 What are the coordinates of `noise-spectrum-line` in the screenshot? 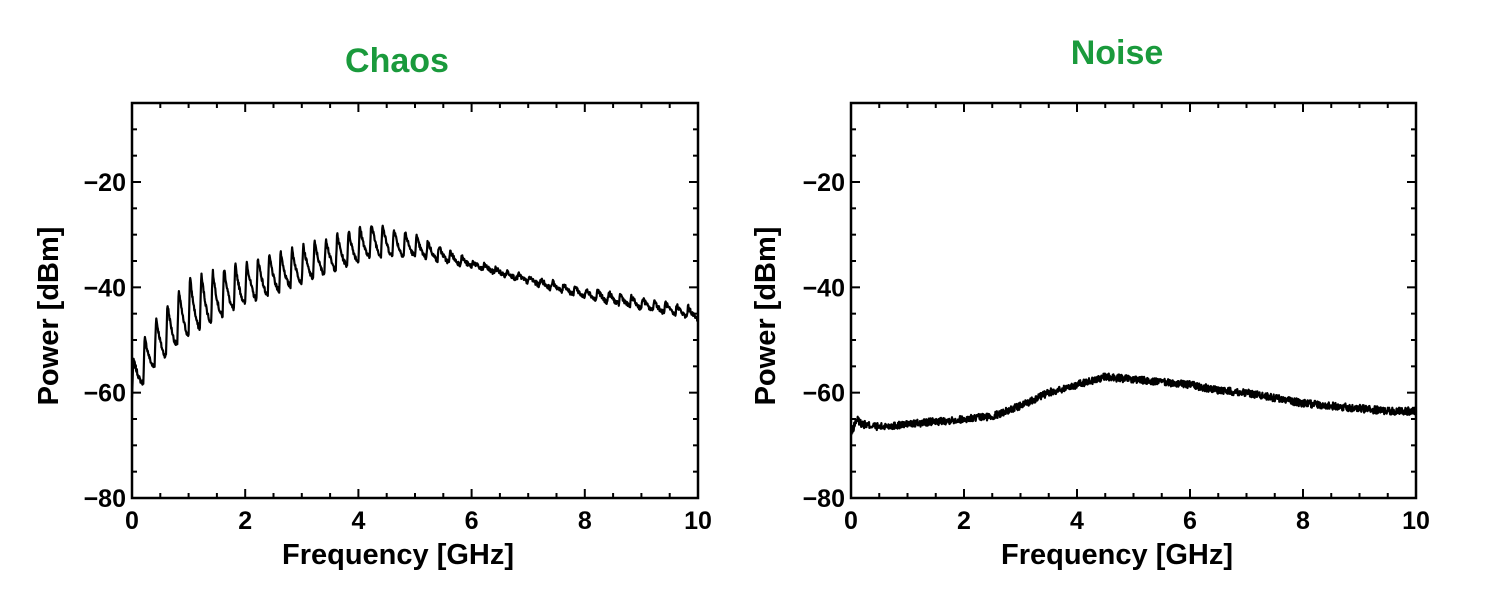 It's located at (1133, 404).